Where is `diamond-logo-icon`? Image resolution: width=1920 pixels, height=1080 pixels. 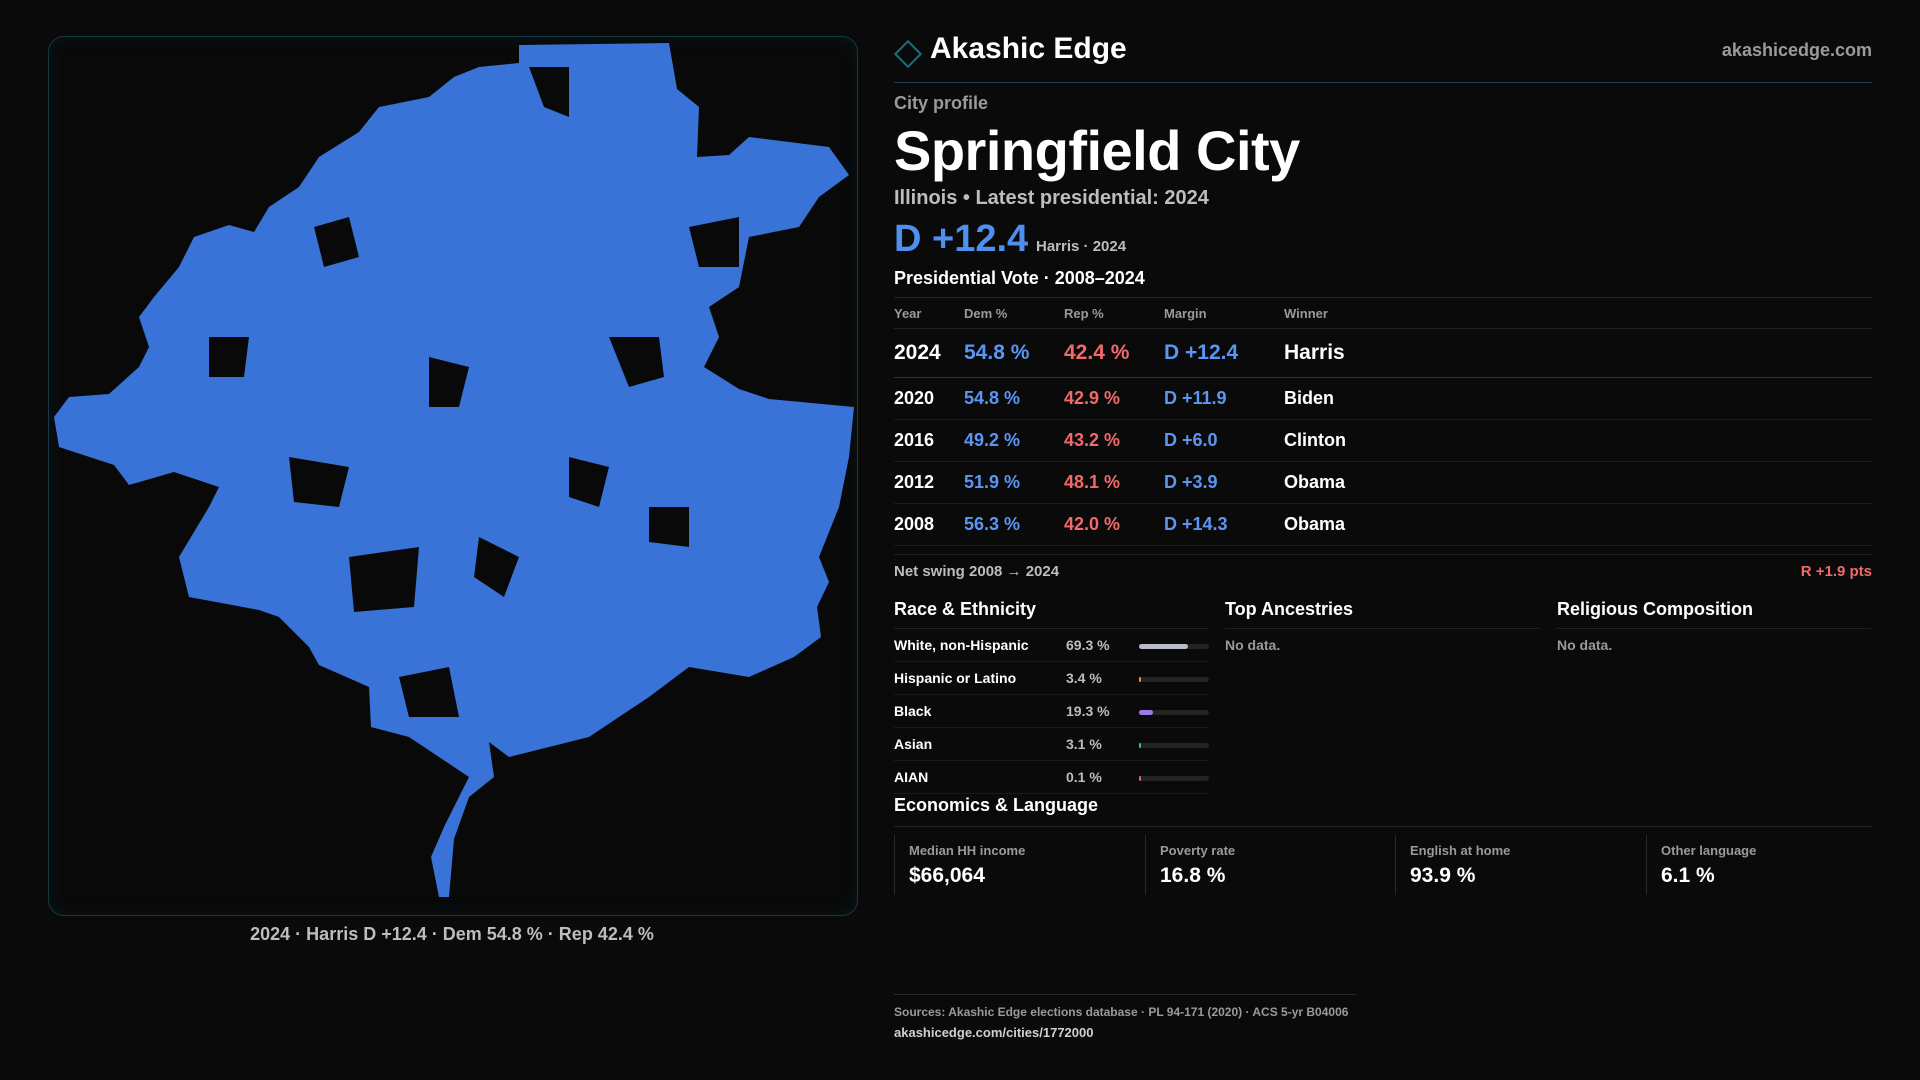
diamond-logo-icon is located at coordinates (908, 54).